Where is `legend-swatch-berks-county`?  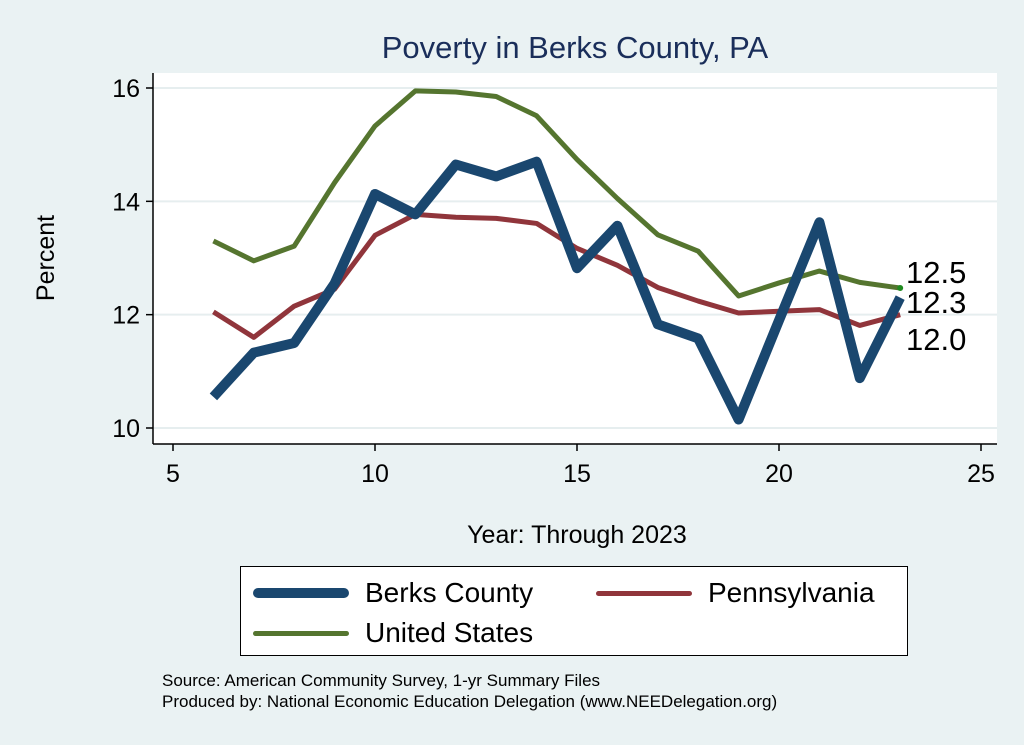
legend-swatch-berks-county is located at coordinates (301, 593).